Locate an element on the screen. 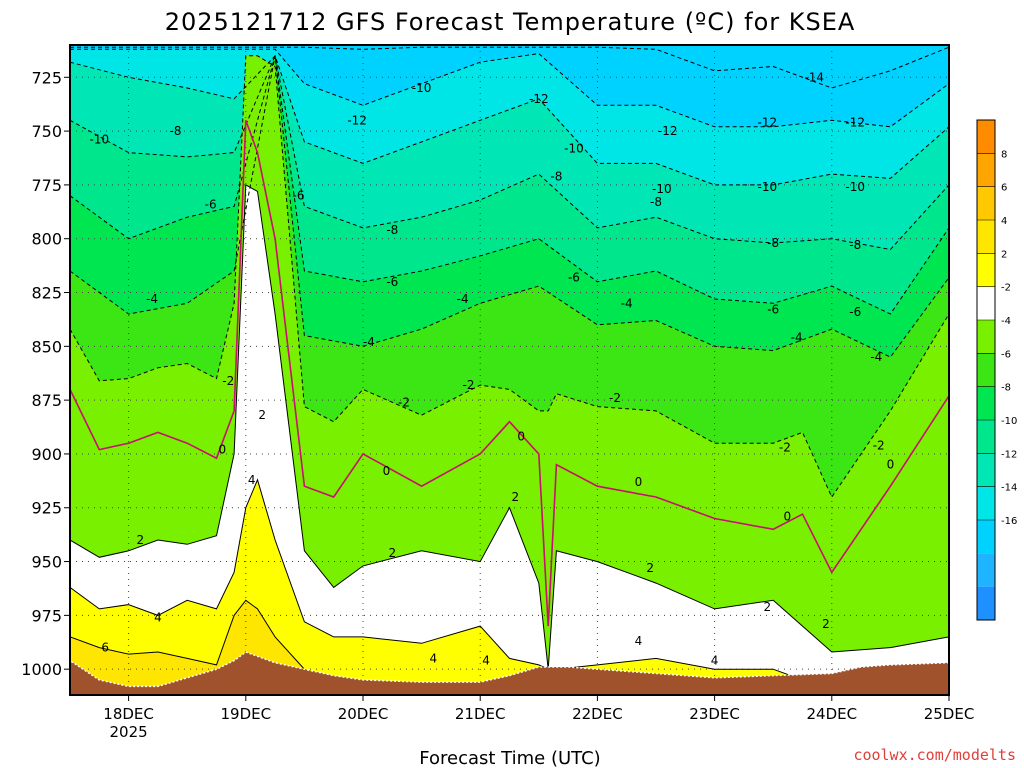 The height and width of the screenshot is (768, 1024). credit-link: coolwx.com/modelts is located at coordinates (934, 755).